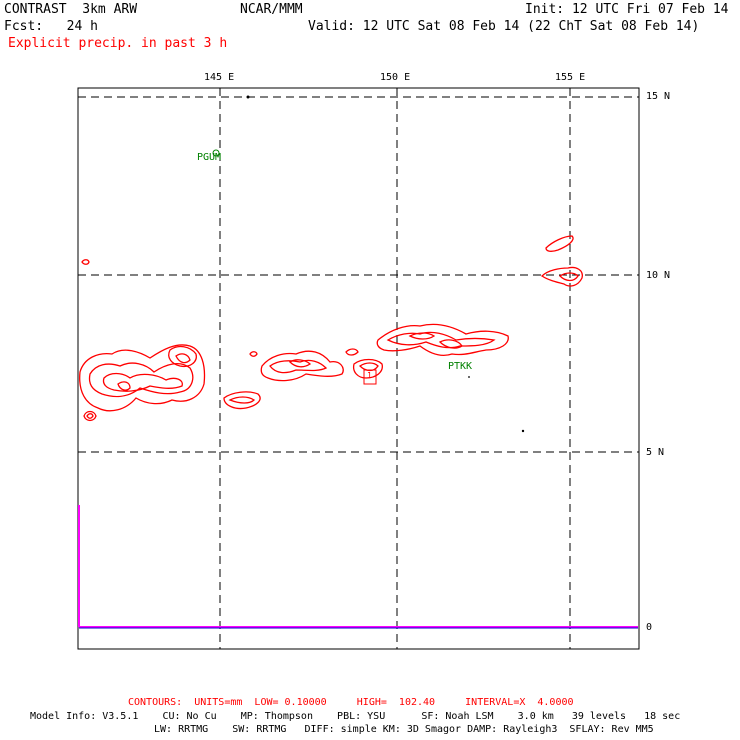  What do you see at coordinates (395, 77) in the screenshot?
I see `lon-label-150e: 150 E` at bounding box center [395, 77].